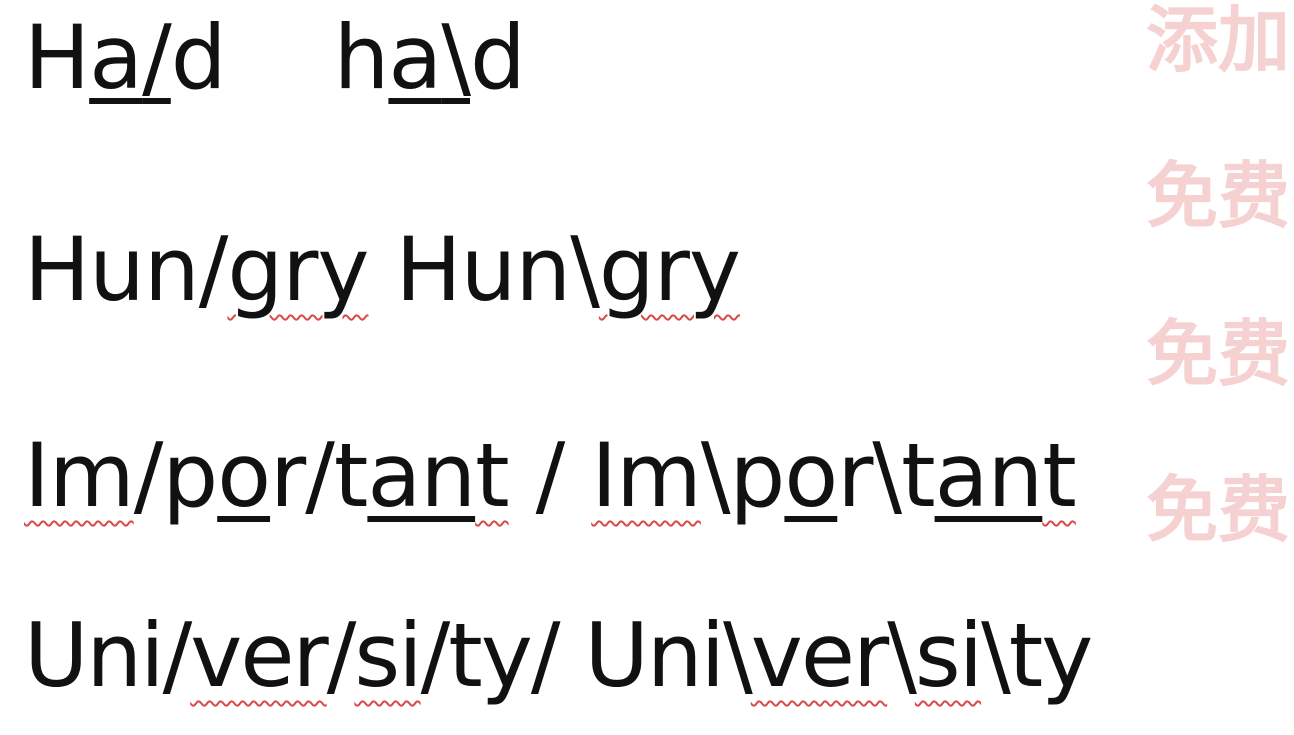 The height and width of the screenshot is (735, 1294). Describe the element at coordinates (886, 475) in the screenshot. I see `text-segment: r\t` at that location.